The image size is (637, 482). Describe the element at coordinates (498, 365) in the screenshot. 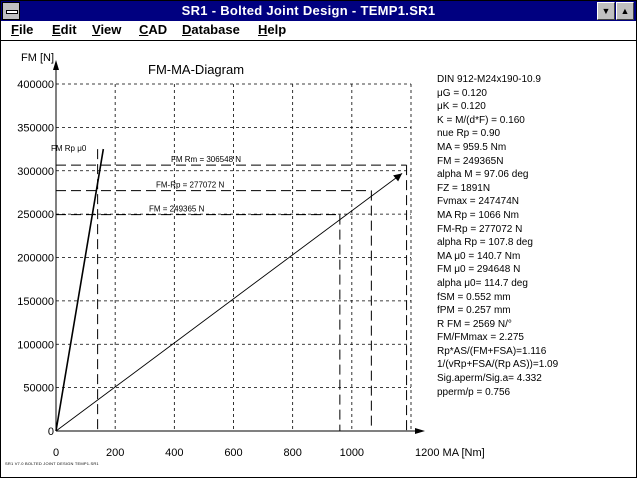

I see `result-line: 1/(vRp+FSA/(Rp AS))=1.09` at that location.